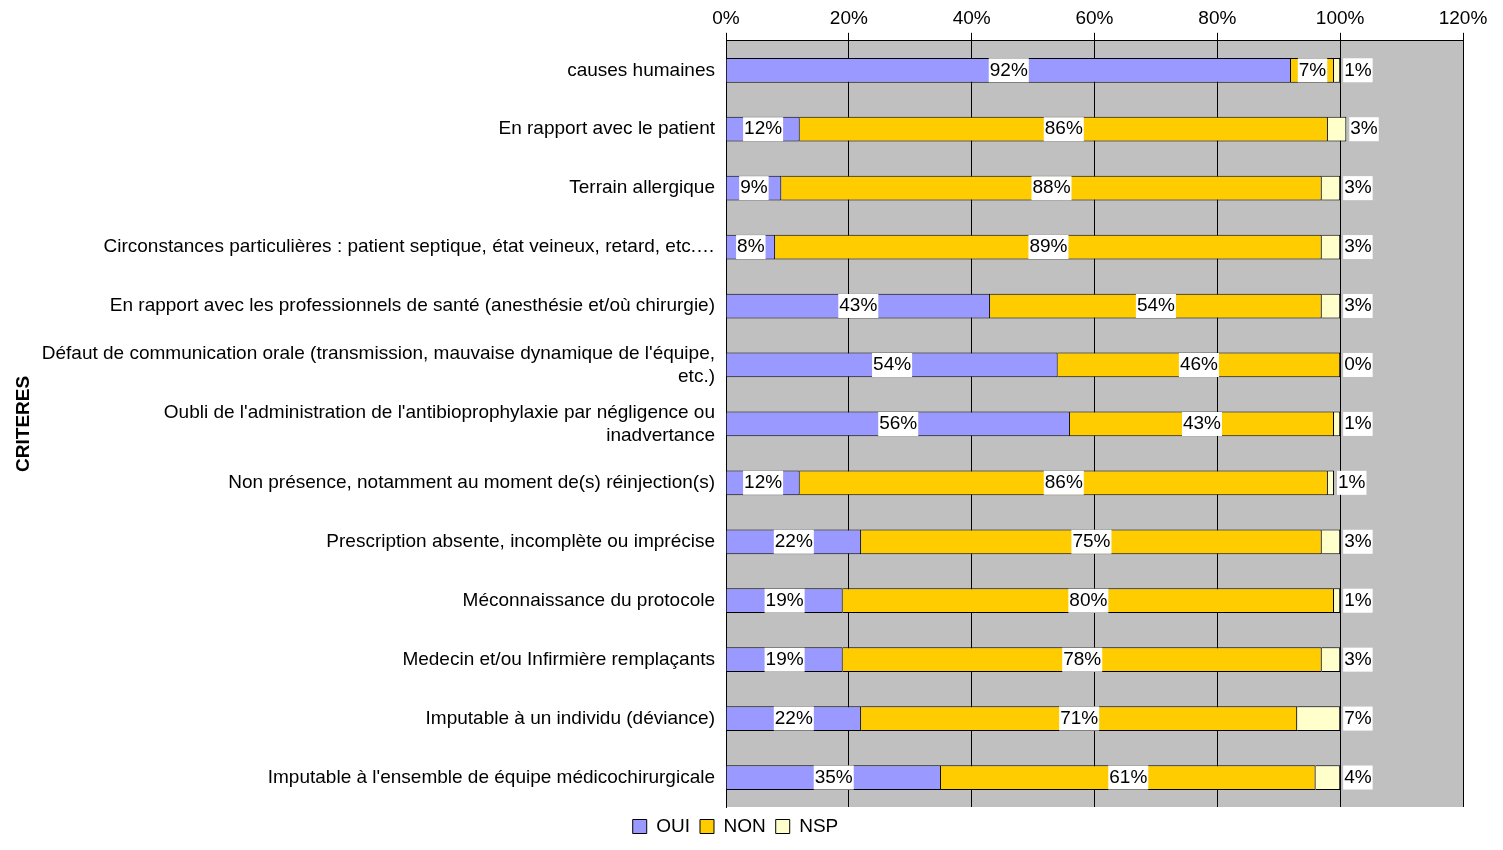  Describe the element at coordinates (471, 482) in the screenshot. I see `y-tick-label: Non présence, notamment au moment de(s) réinjection(s)` at that location.